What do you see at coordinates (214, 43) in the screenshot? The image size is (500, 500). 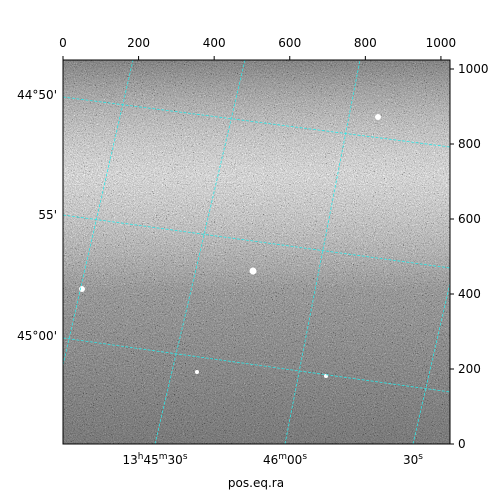 I see `x-tick-label: 400` at bounding box center [214, 43].